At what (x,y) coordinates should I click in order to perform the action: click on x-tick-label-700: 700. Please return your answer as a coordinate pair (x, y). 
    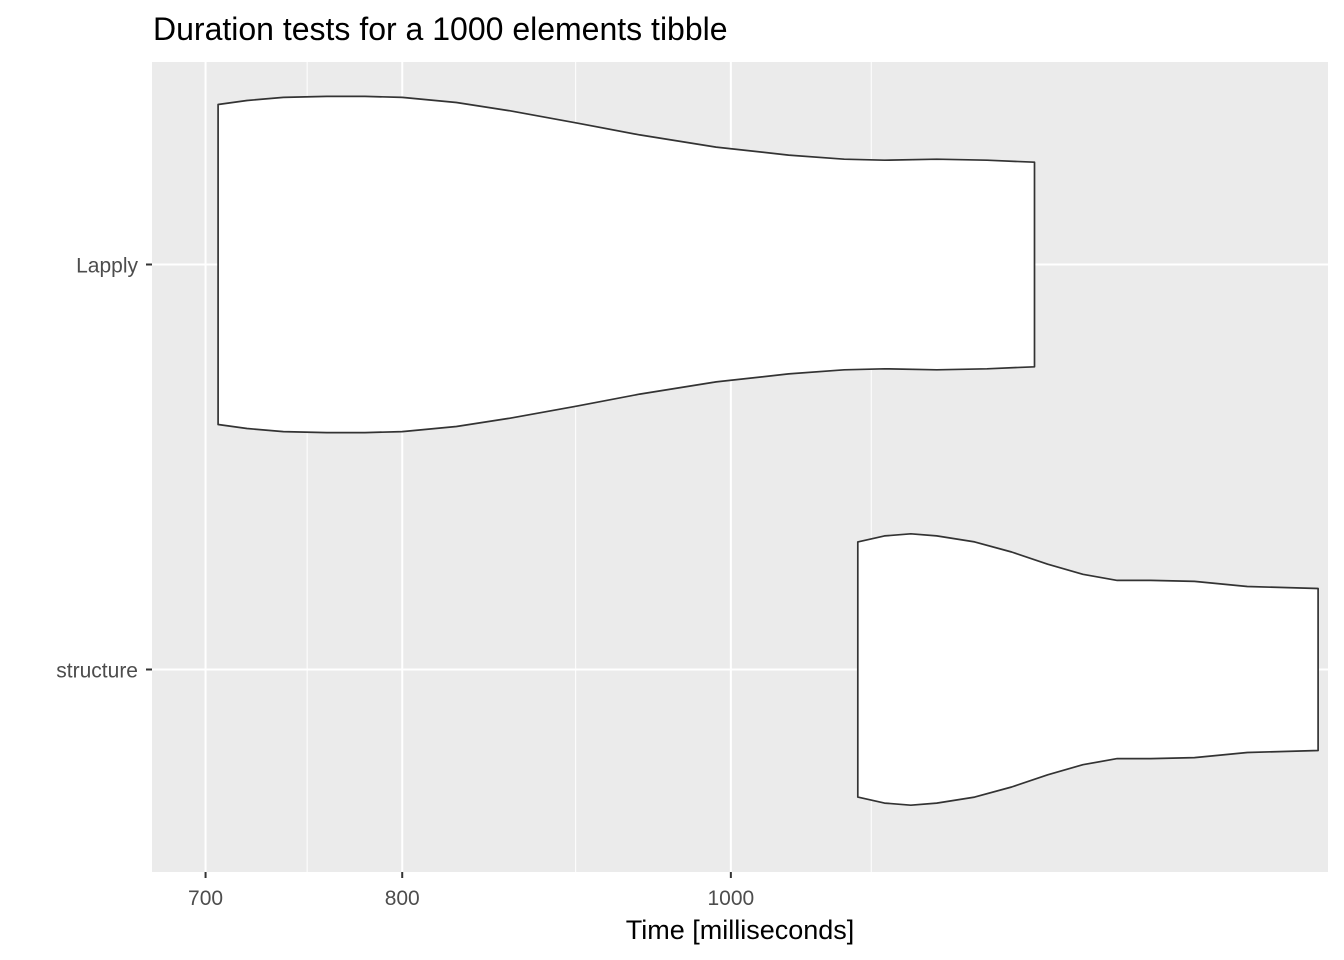
    Looking at the image, I should click on (205, 898).